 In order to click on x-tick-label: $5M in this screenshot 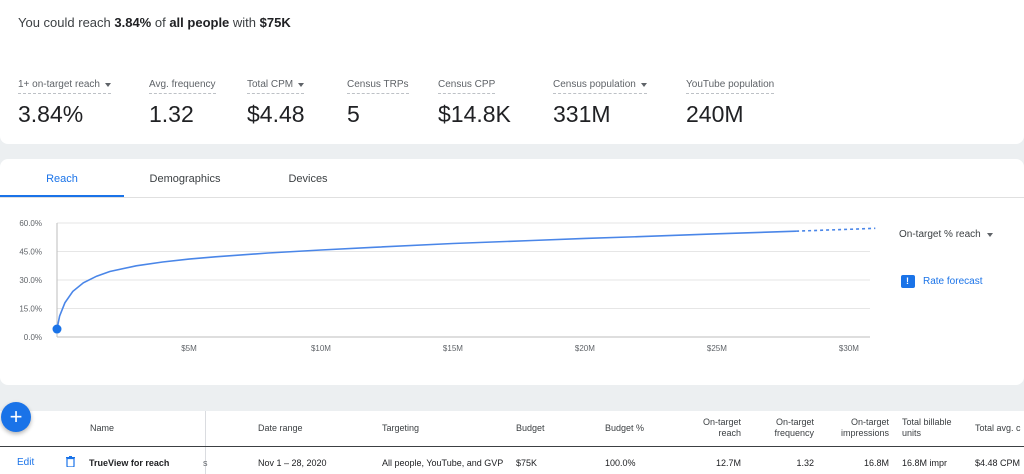, I will do `click(189, 348)`.